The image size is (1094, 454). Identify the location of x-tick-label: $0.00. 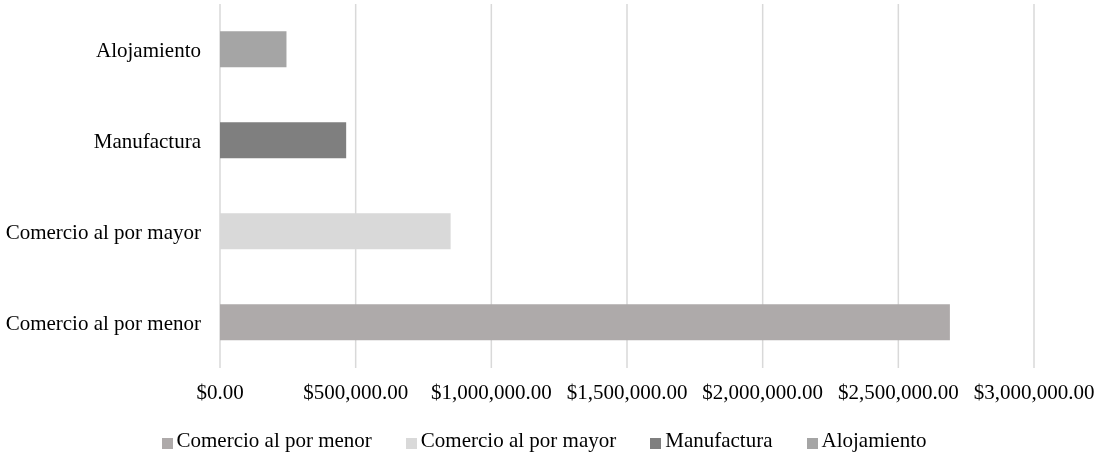
(220, 391).